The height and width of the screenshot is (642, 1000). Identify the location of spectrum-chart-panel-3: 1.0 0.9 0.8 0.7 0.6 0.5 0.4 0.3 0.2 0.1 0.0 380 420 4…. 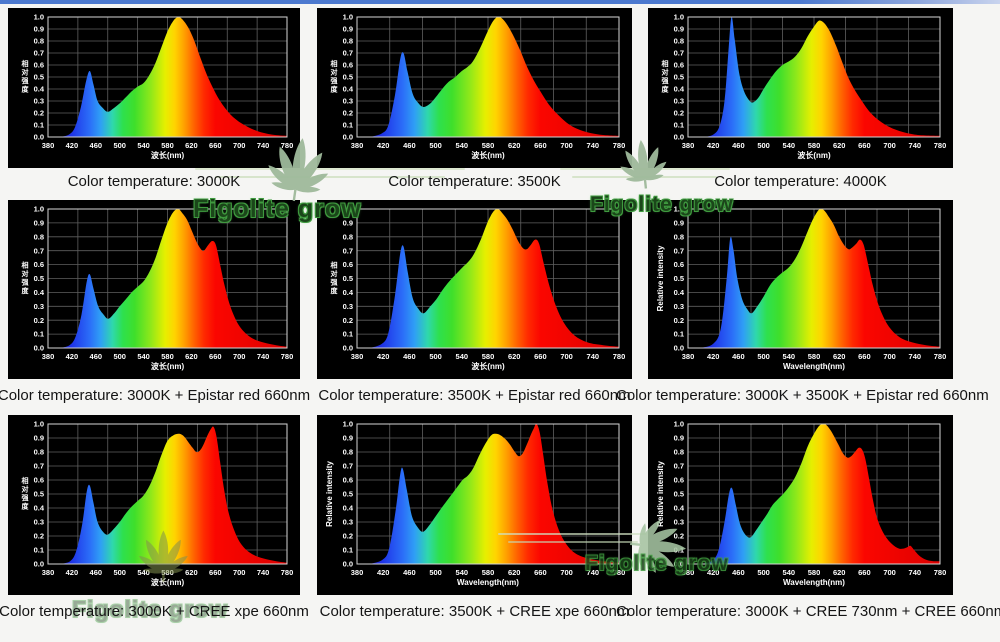
(800, 88).